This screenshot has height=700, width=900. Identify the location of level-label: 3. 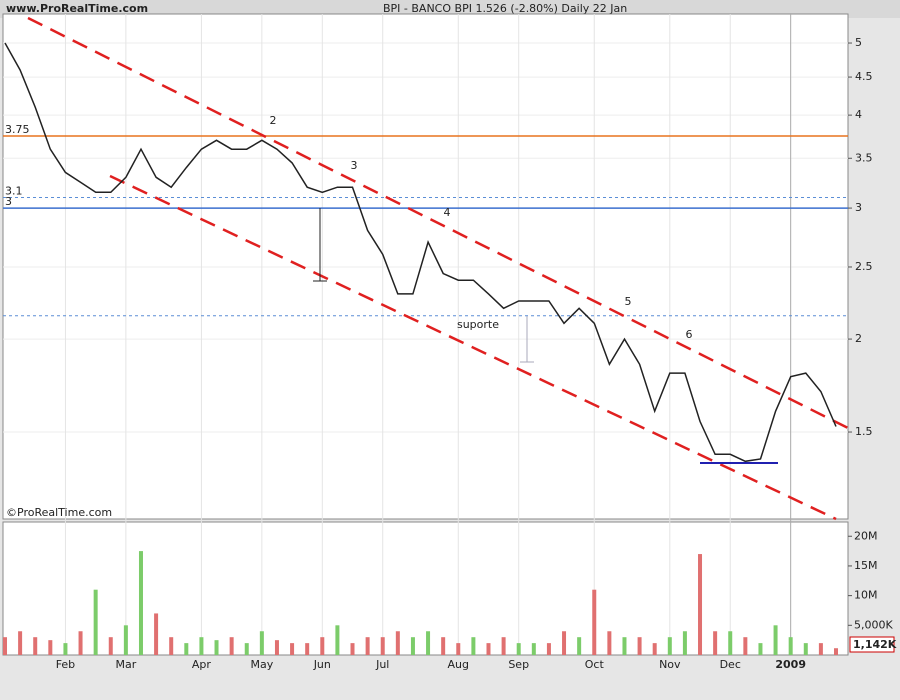
(8, 201).